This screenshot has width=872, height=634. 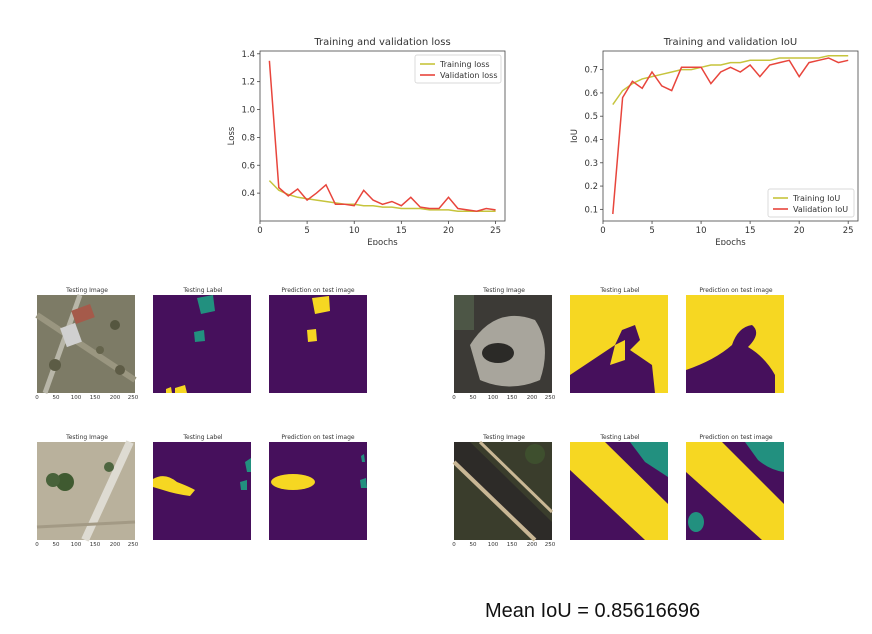 I want to click on series-line-training-iou, so click(x=730, y=80).